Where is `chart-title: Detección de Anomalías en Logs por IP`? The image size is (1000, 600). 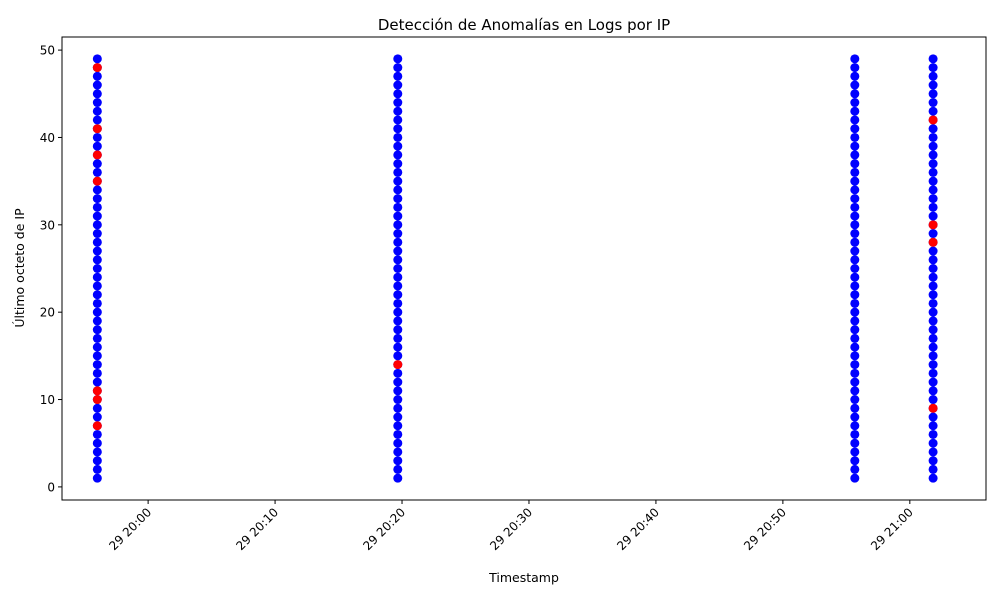
chart-title: Detección de Anomalías en Logs por IP is located at coordinates (524, 25).